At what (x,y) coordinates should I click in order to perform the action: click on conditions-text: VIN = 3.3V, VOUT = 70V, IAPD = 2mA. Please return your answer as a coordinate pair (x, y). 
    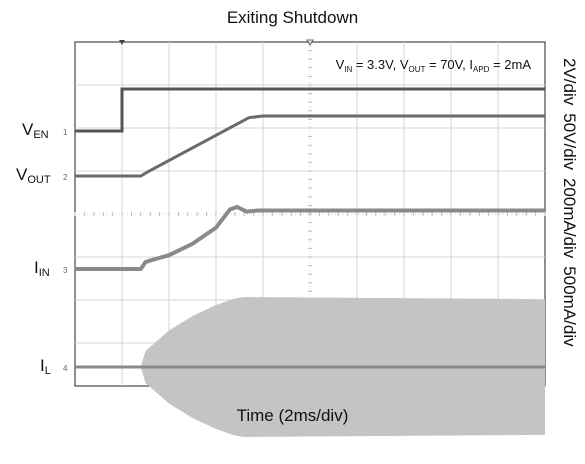
    Looking at the image, I should click on (434, 65).